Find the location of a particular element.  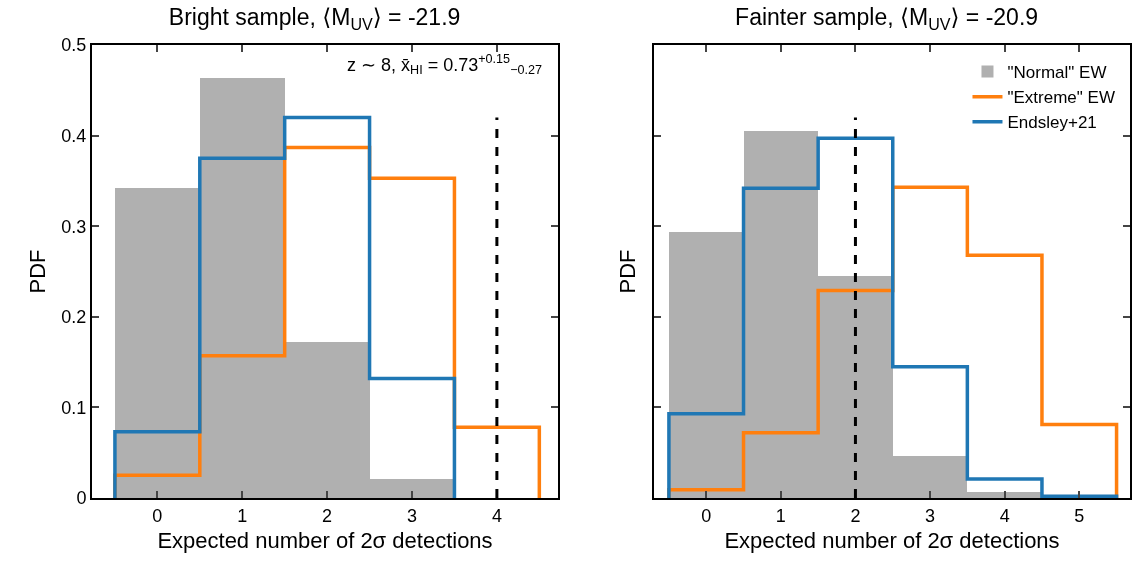

chart-title: Fainter sample, ⟨M$_{UV}$⟩ = -20.9 is located at coordinates (887, 18).